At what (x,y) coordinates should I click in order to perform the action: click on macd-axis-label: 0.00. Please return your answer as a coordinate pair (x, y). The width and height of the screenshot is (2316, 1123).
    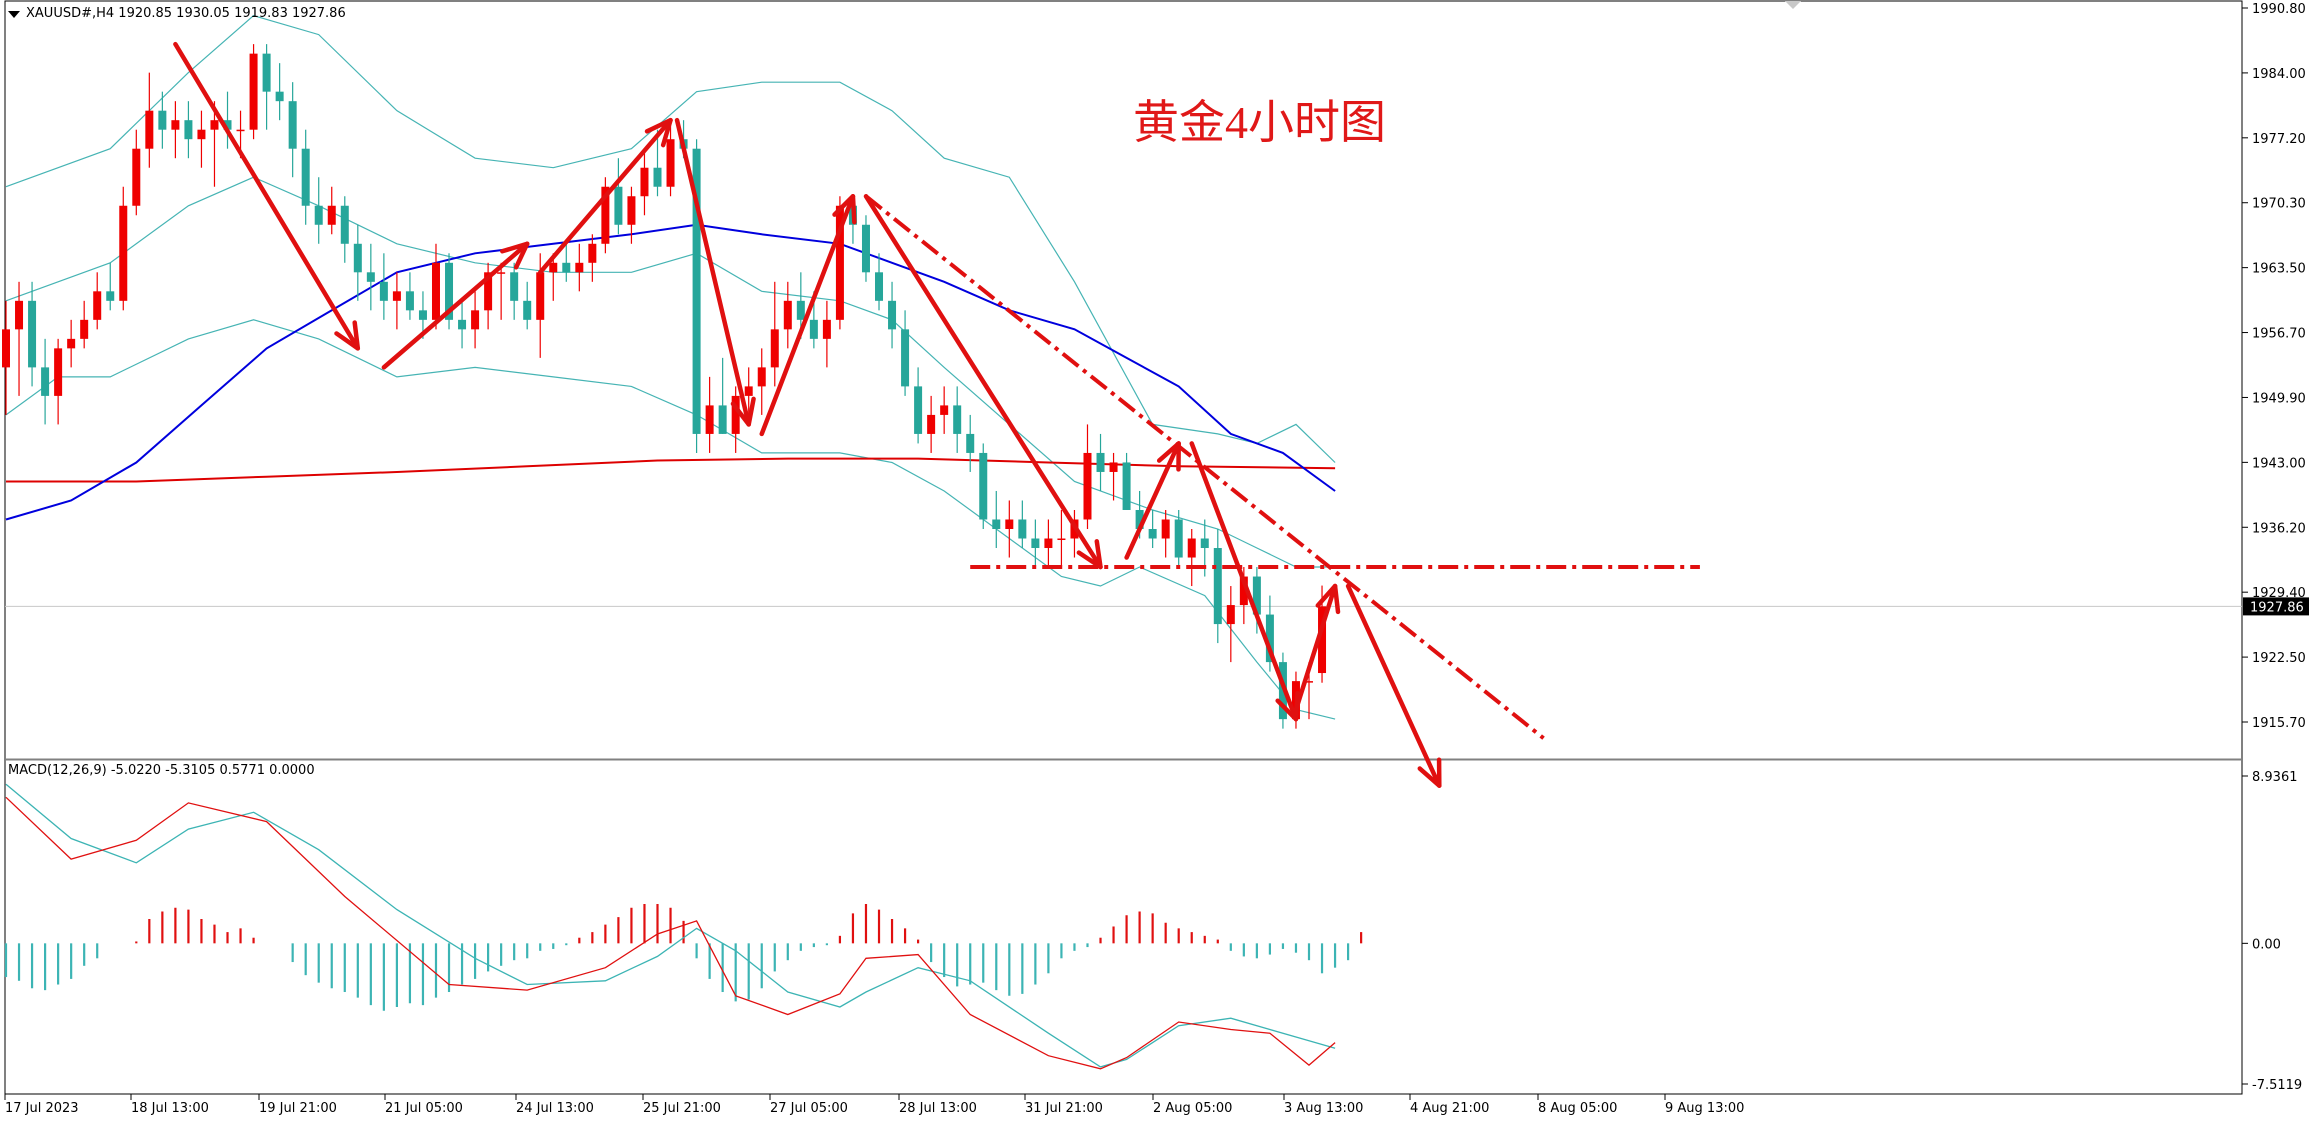
    Looking at the image, I should click on (2266, 944).